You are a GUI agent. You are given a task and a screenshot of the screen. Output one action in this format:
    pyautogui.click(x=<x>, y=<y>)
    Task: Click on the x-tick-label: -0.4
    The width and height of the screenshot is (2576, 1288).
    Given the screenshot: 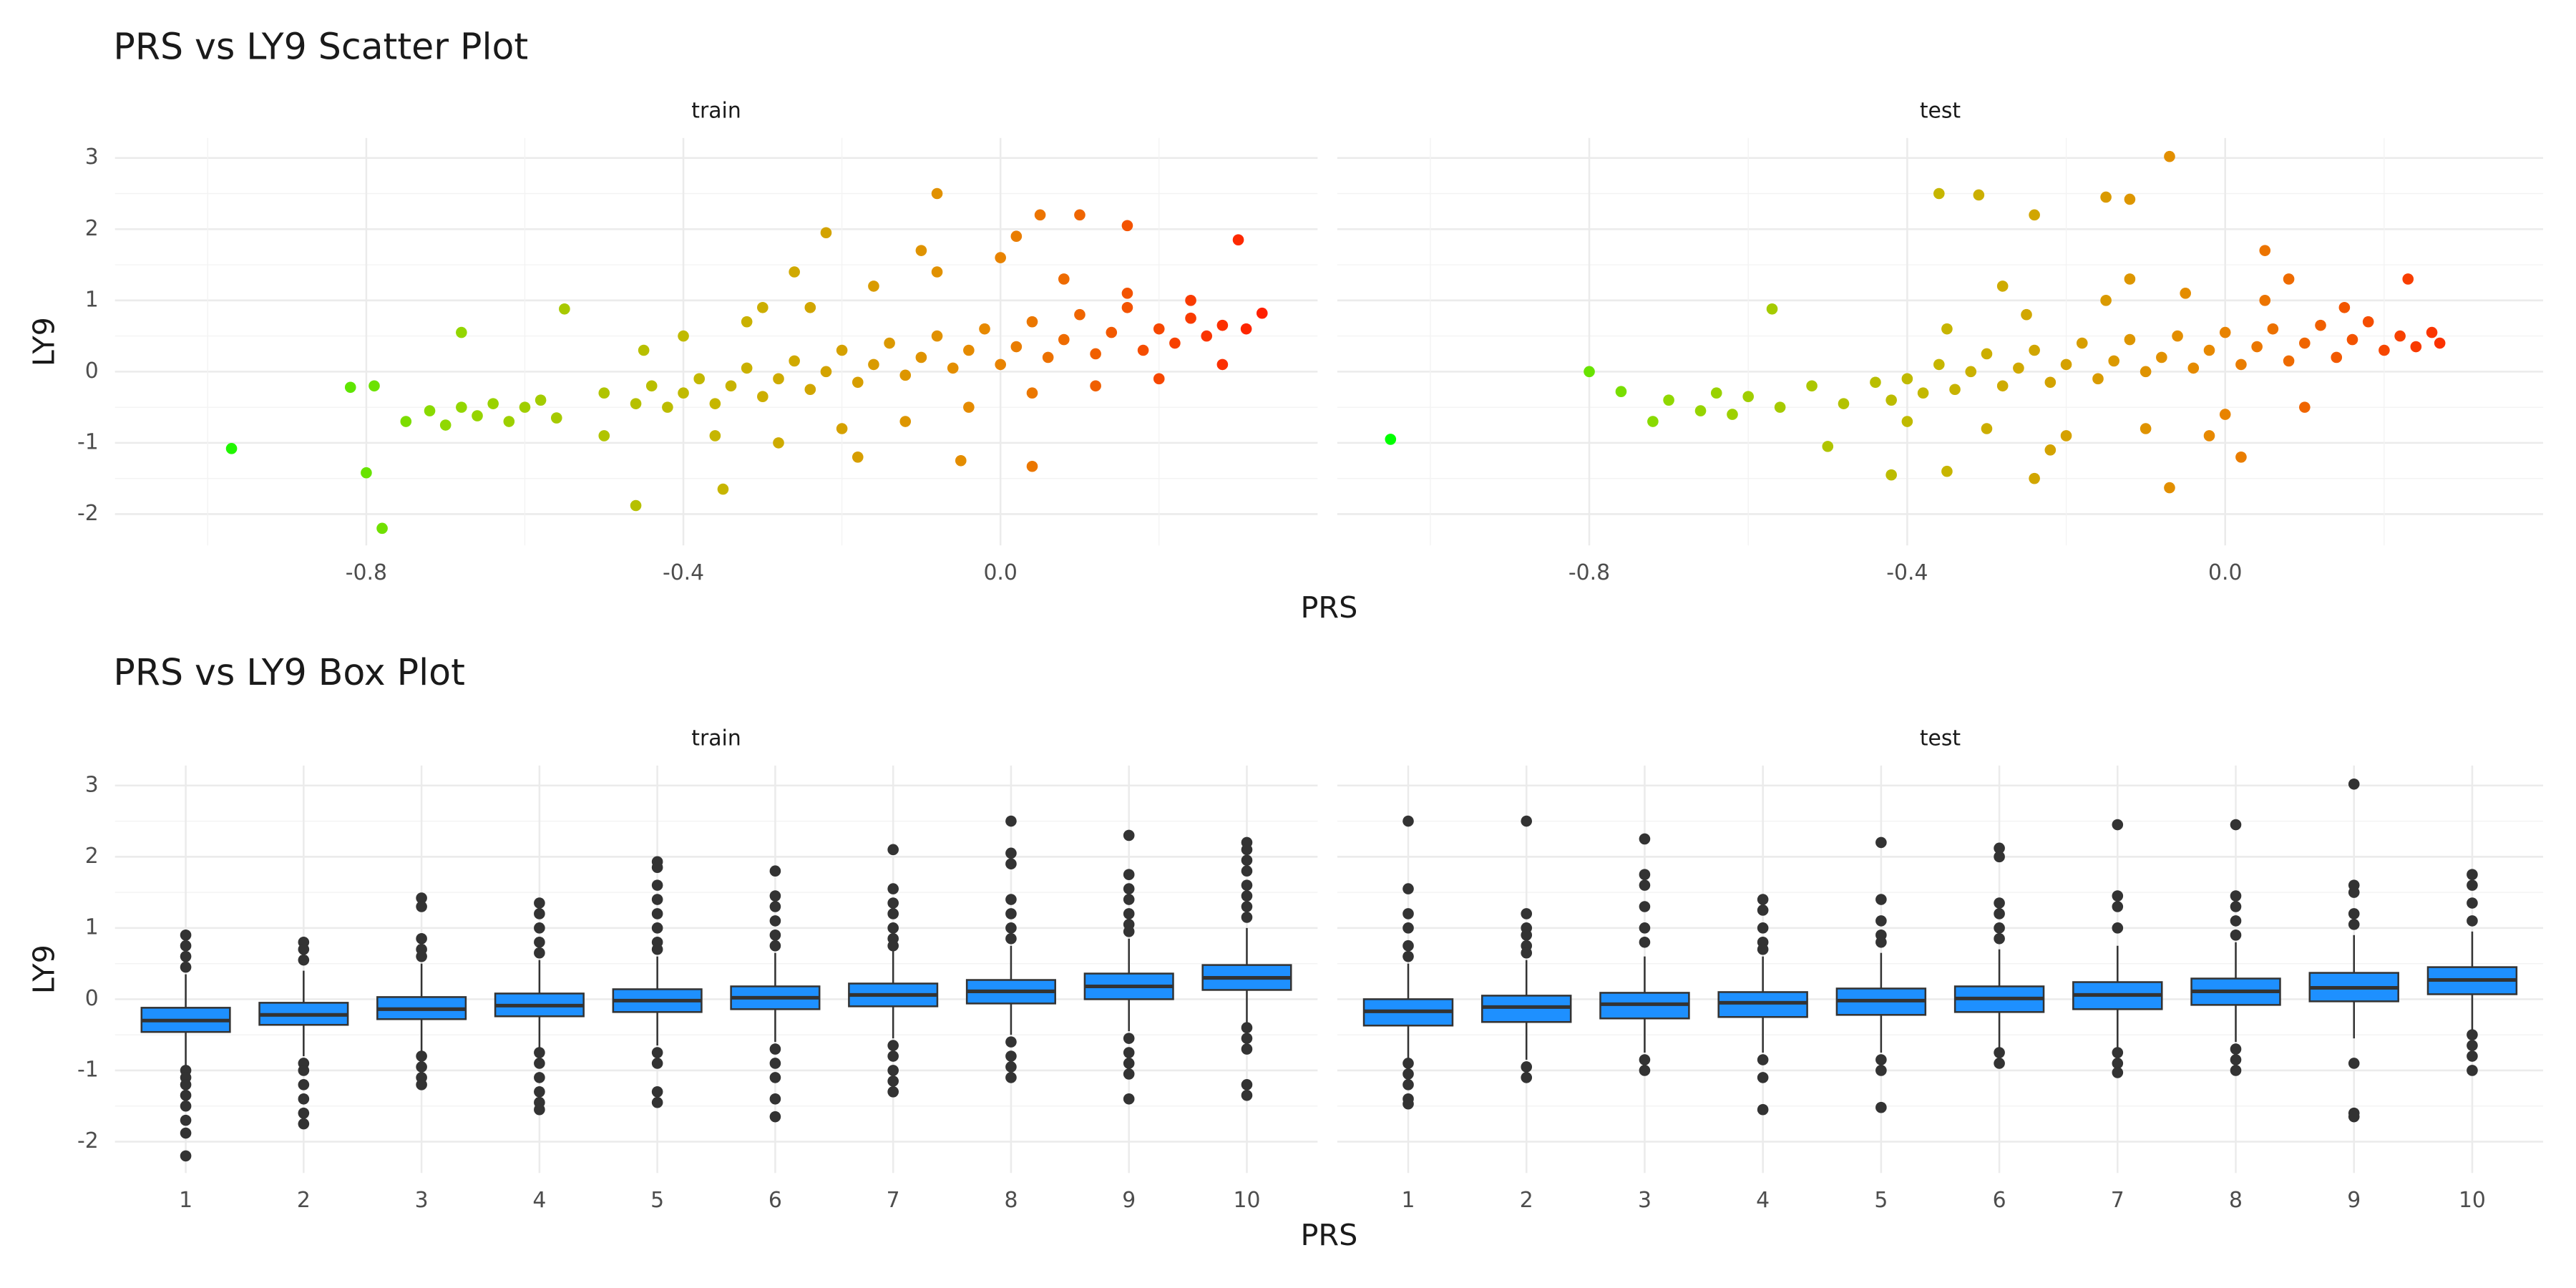 What is the action you would take?
    pyautogui.click(x=683, y=572)
    